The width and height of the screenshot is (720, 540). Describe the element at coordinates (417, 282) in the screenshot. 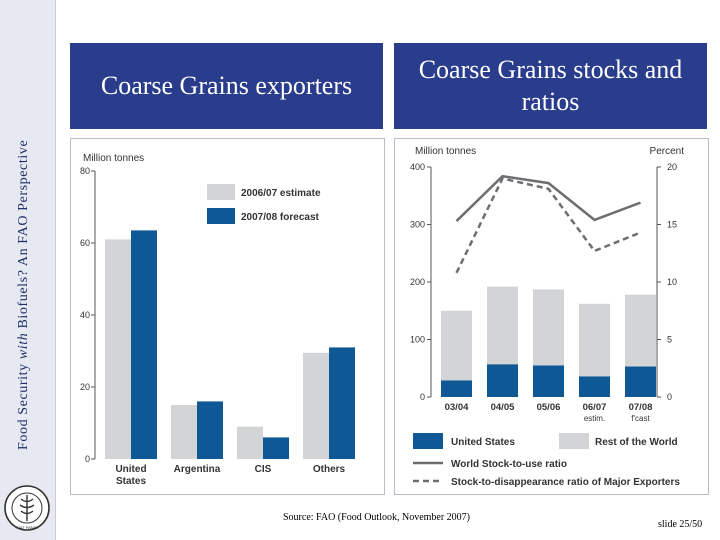

I see `y-tick-label: 200` at that location.